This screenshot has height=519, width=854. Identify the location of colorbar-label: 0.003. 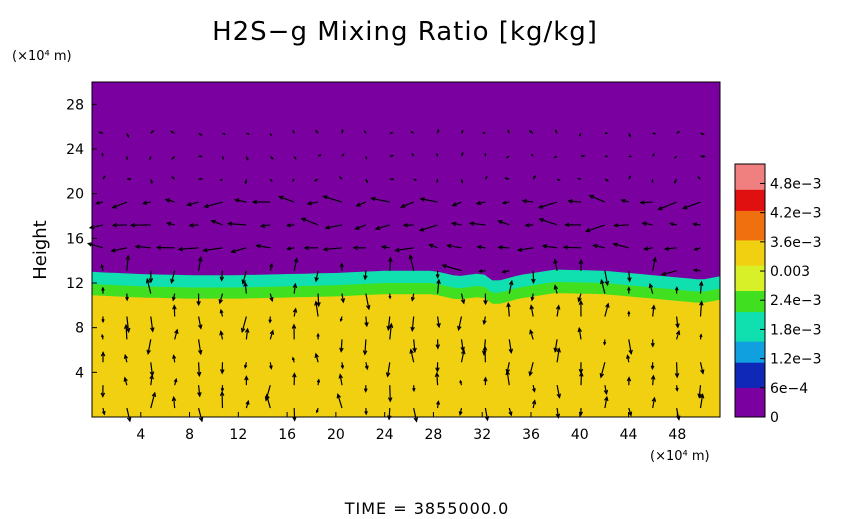
(790, 272).